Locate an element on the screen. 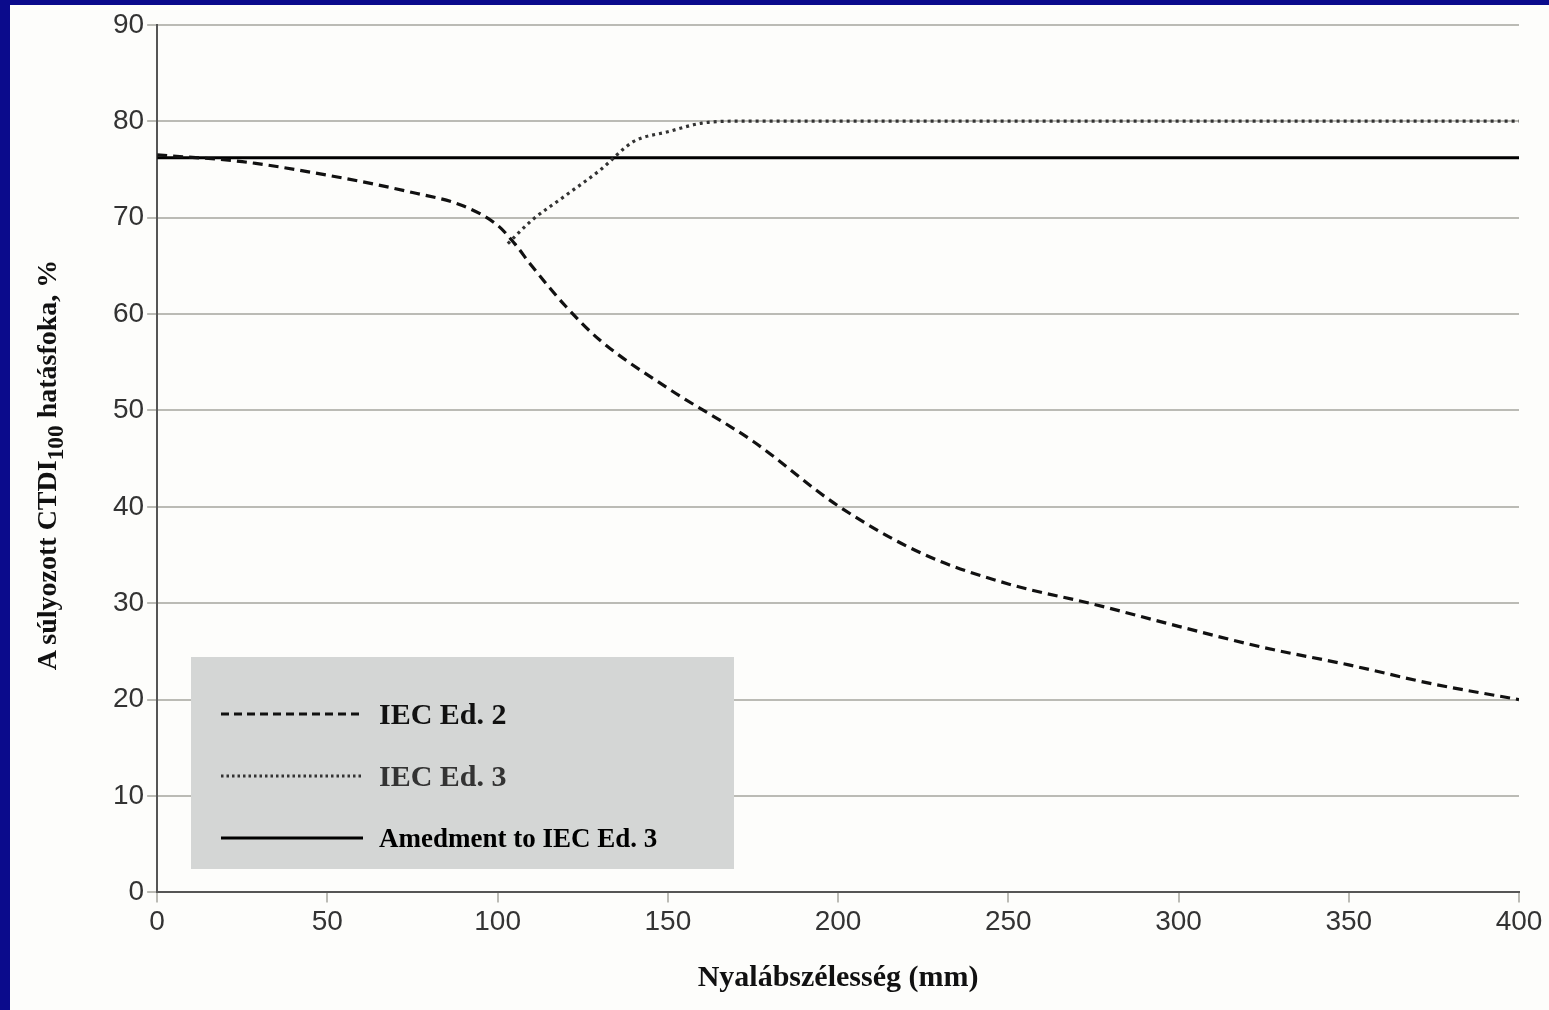 The image size is (1549, 1010). x-tick-label: 200 is located at coordinates (838, 920).